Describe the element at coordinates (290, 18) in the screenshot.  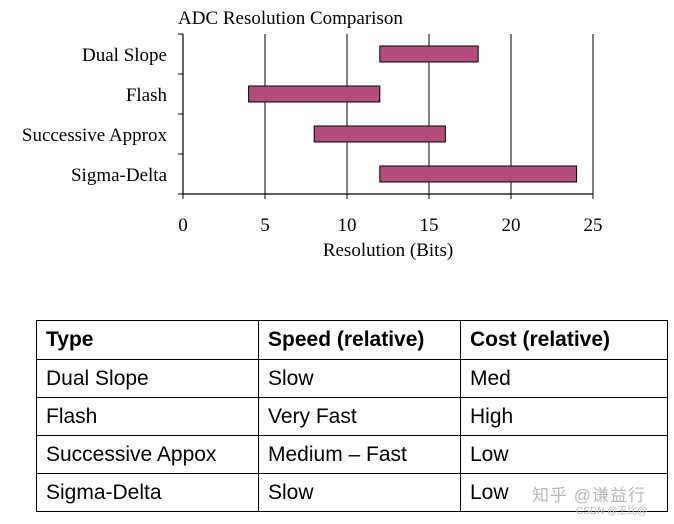
I see `chart-title: ADC Resolution Comparison` at that location.